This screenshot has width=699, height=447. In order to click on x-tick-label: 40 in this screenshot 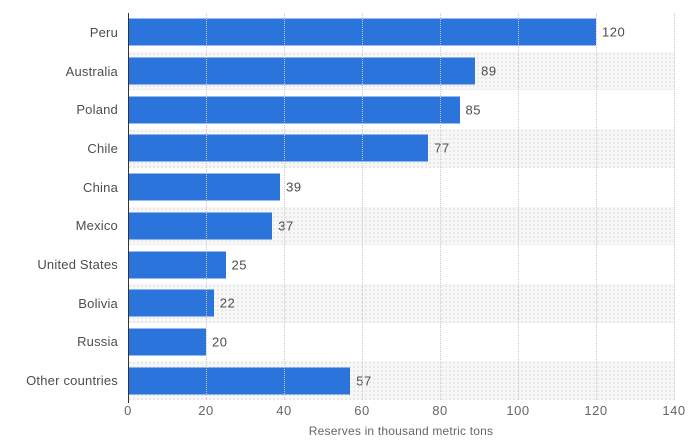, I will do `click(284, 410)`.